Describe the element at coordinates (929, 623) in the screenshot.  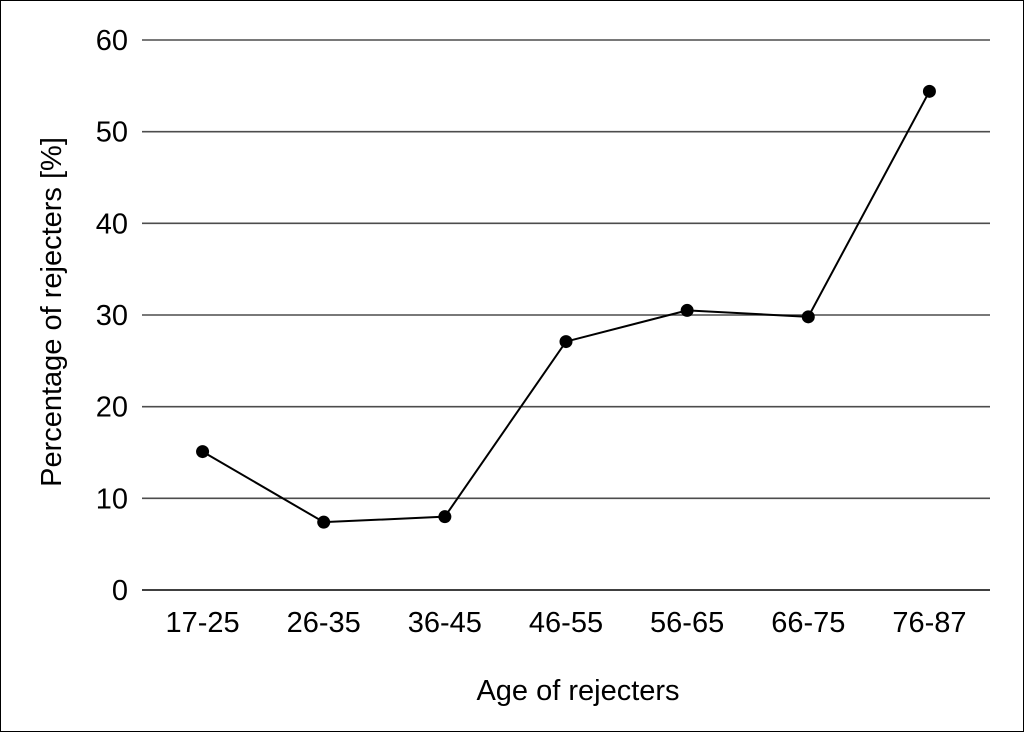
I see `x-tick-label: 76-87` at that location.